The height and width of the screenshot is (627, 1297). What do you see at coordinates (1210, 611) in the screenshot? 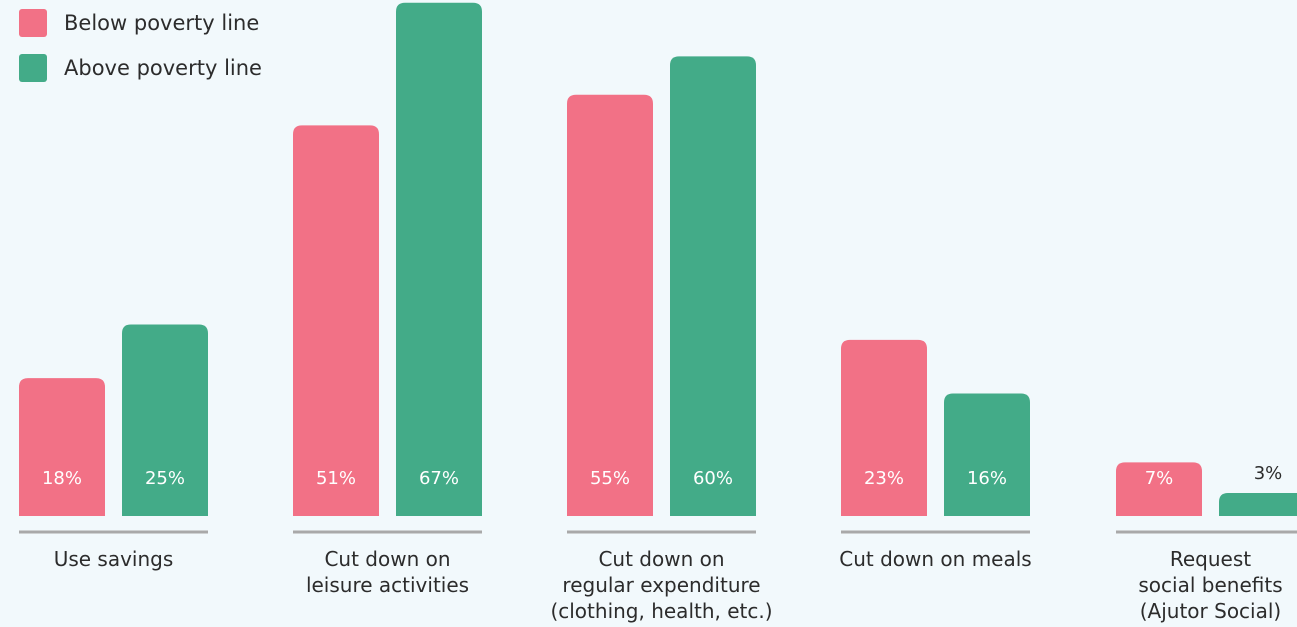
I see `category-label-4-line-2: (Ajutor Social)` at bounding box center [1210, 611].